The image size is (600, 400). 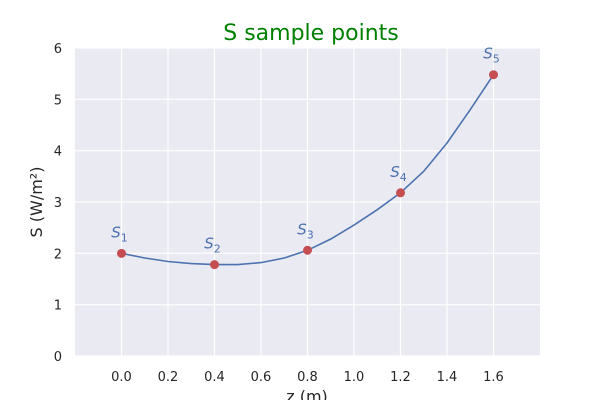 What do you see at coordinates (261, 377) in the screenshot?
I see `x-tick-label: 0.6` at bounding box center [261, 377].